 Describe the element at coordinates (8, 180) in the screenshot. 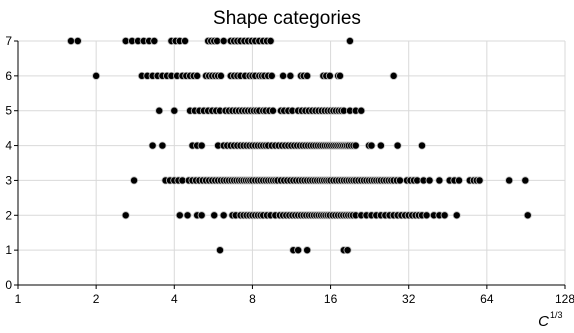

I see `y-tick-label: 3` at that location.